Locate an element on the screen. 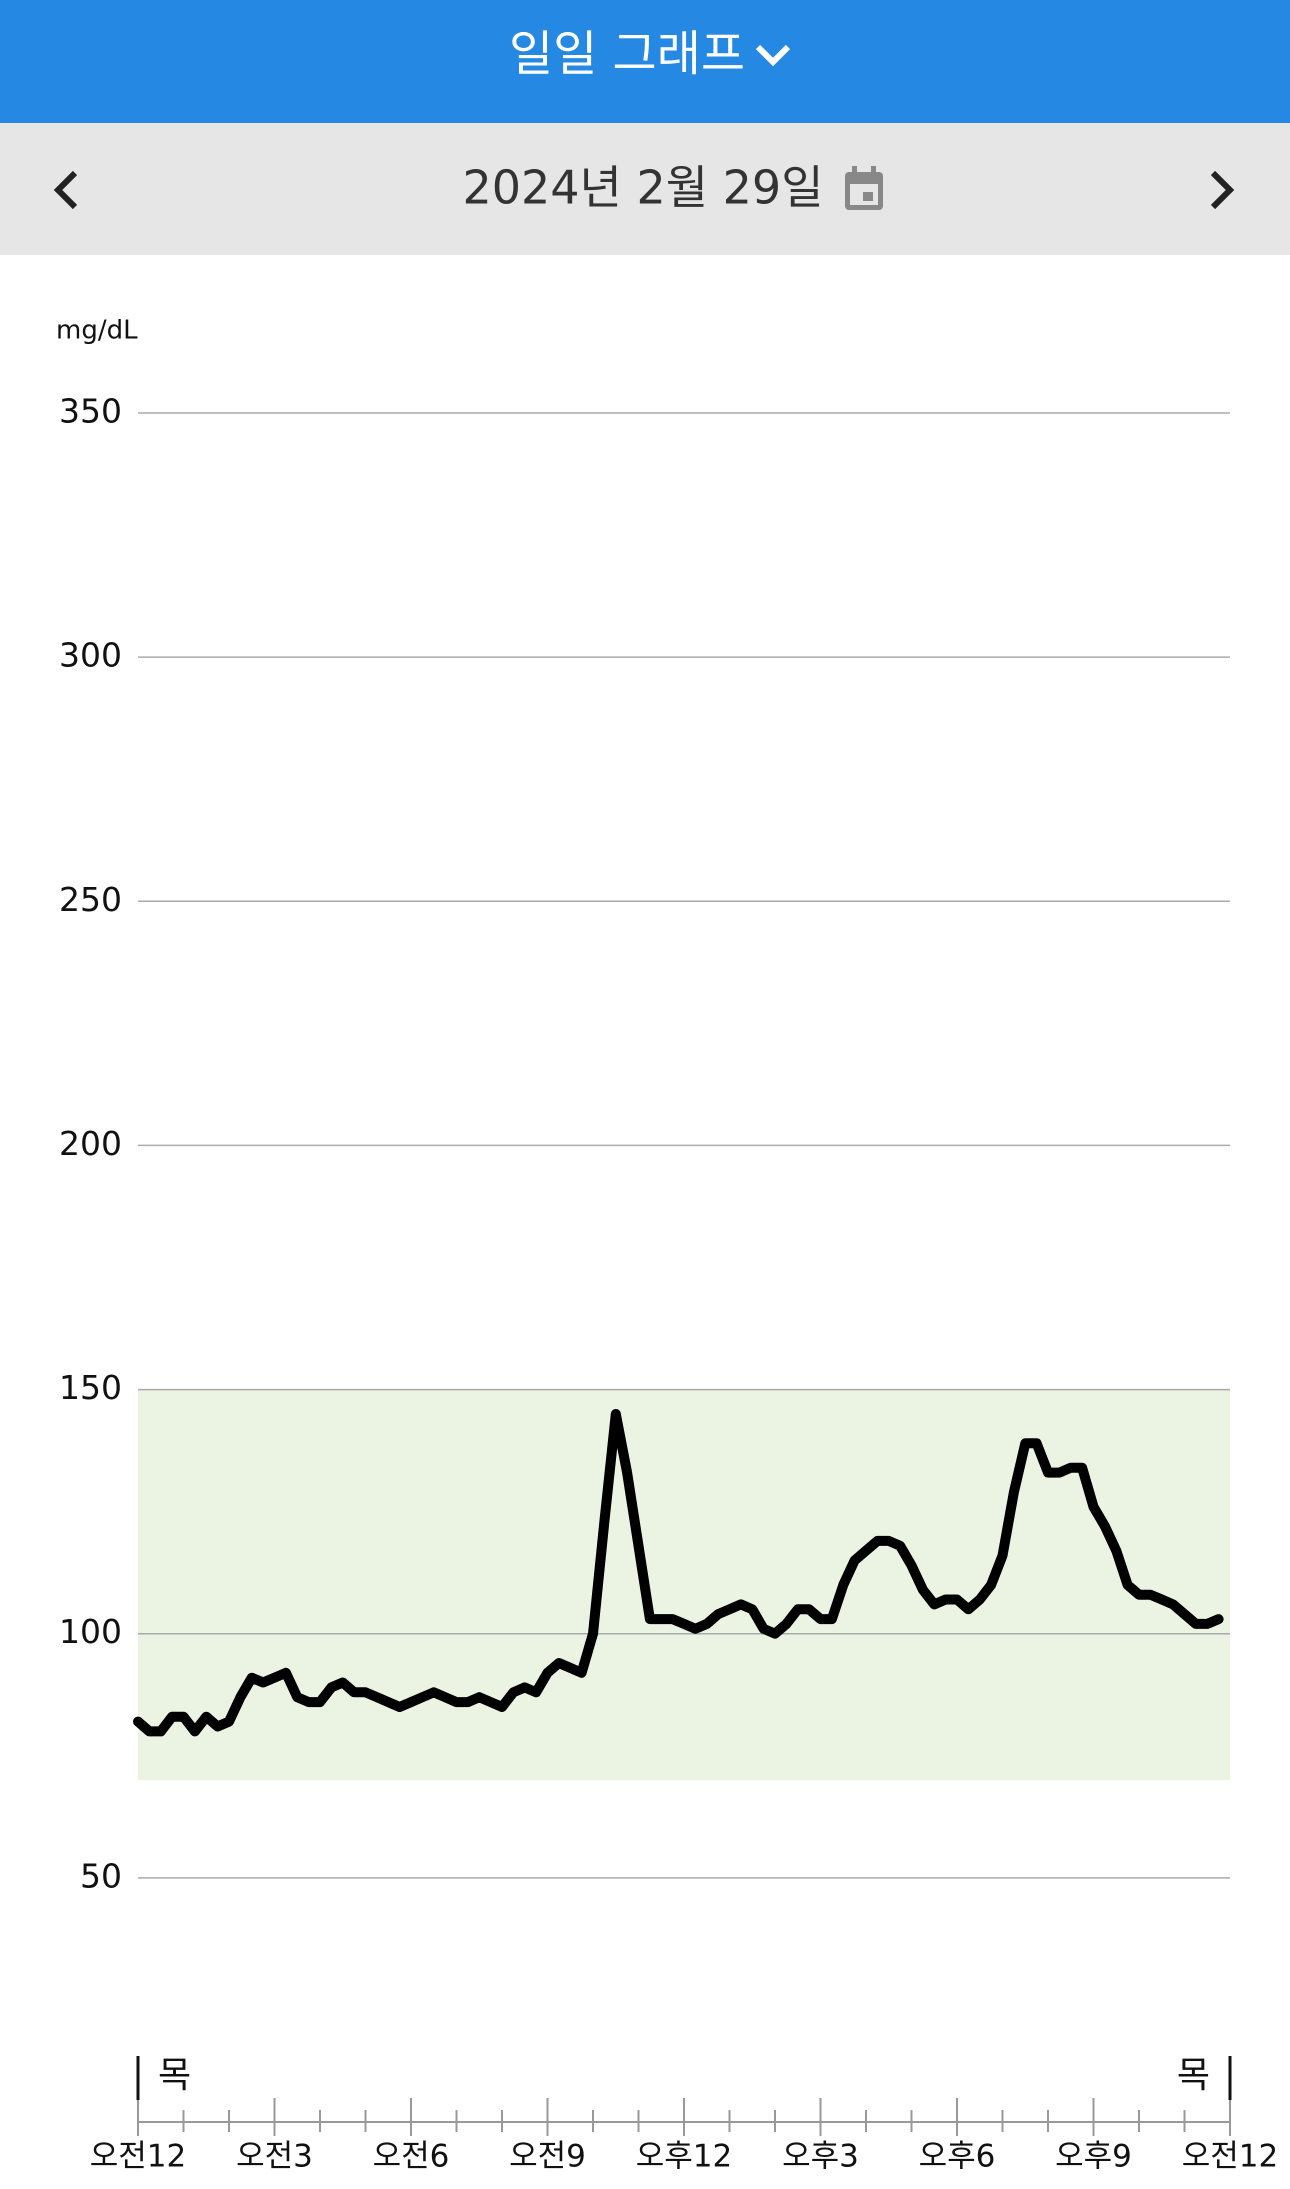 This screenshot has width=1290, height=2189. y-tick-label: 150 is located at coordinates (90, 1387).